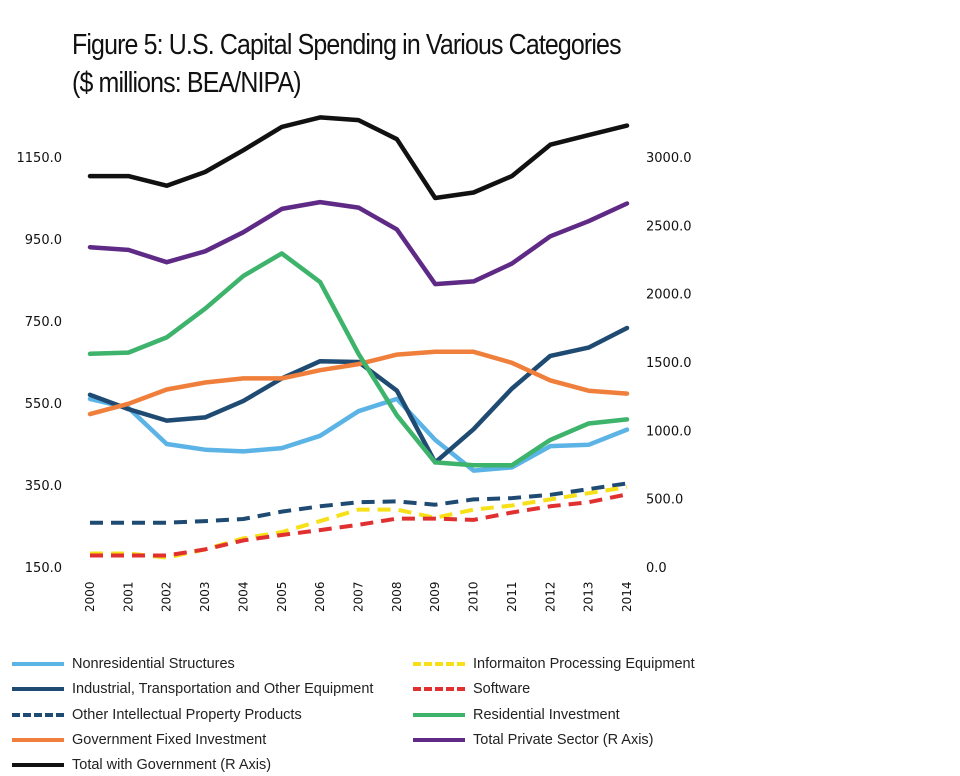 The width and height of the screenshot is (960, 776). I want to click on x-tick-label: 2003, so click(205, 596).